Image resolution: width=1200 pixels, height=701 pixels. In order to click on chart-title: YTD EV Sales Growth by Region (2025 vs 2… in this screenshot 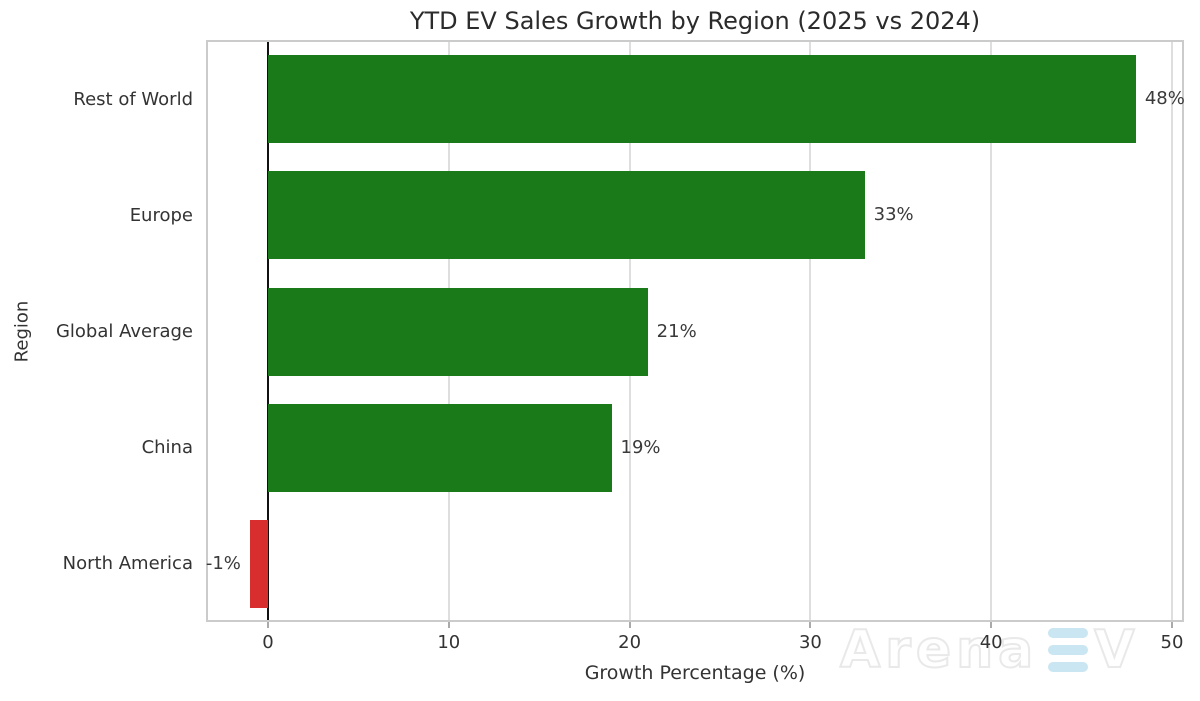, I will do `click(695, 21)`.